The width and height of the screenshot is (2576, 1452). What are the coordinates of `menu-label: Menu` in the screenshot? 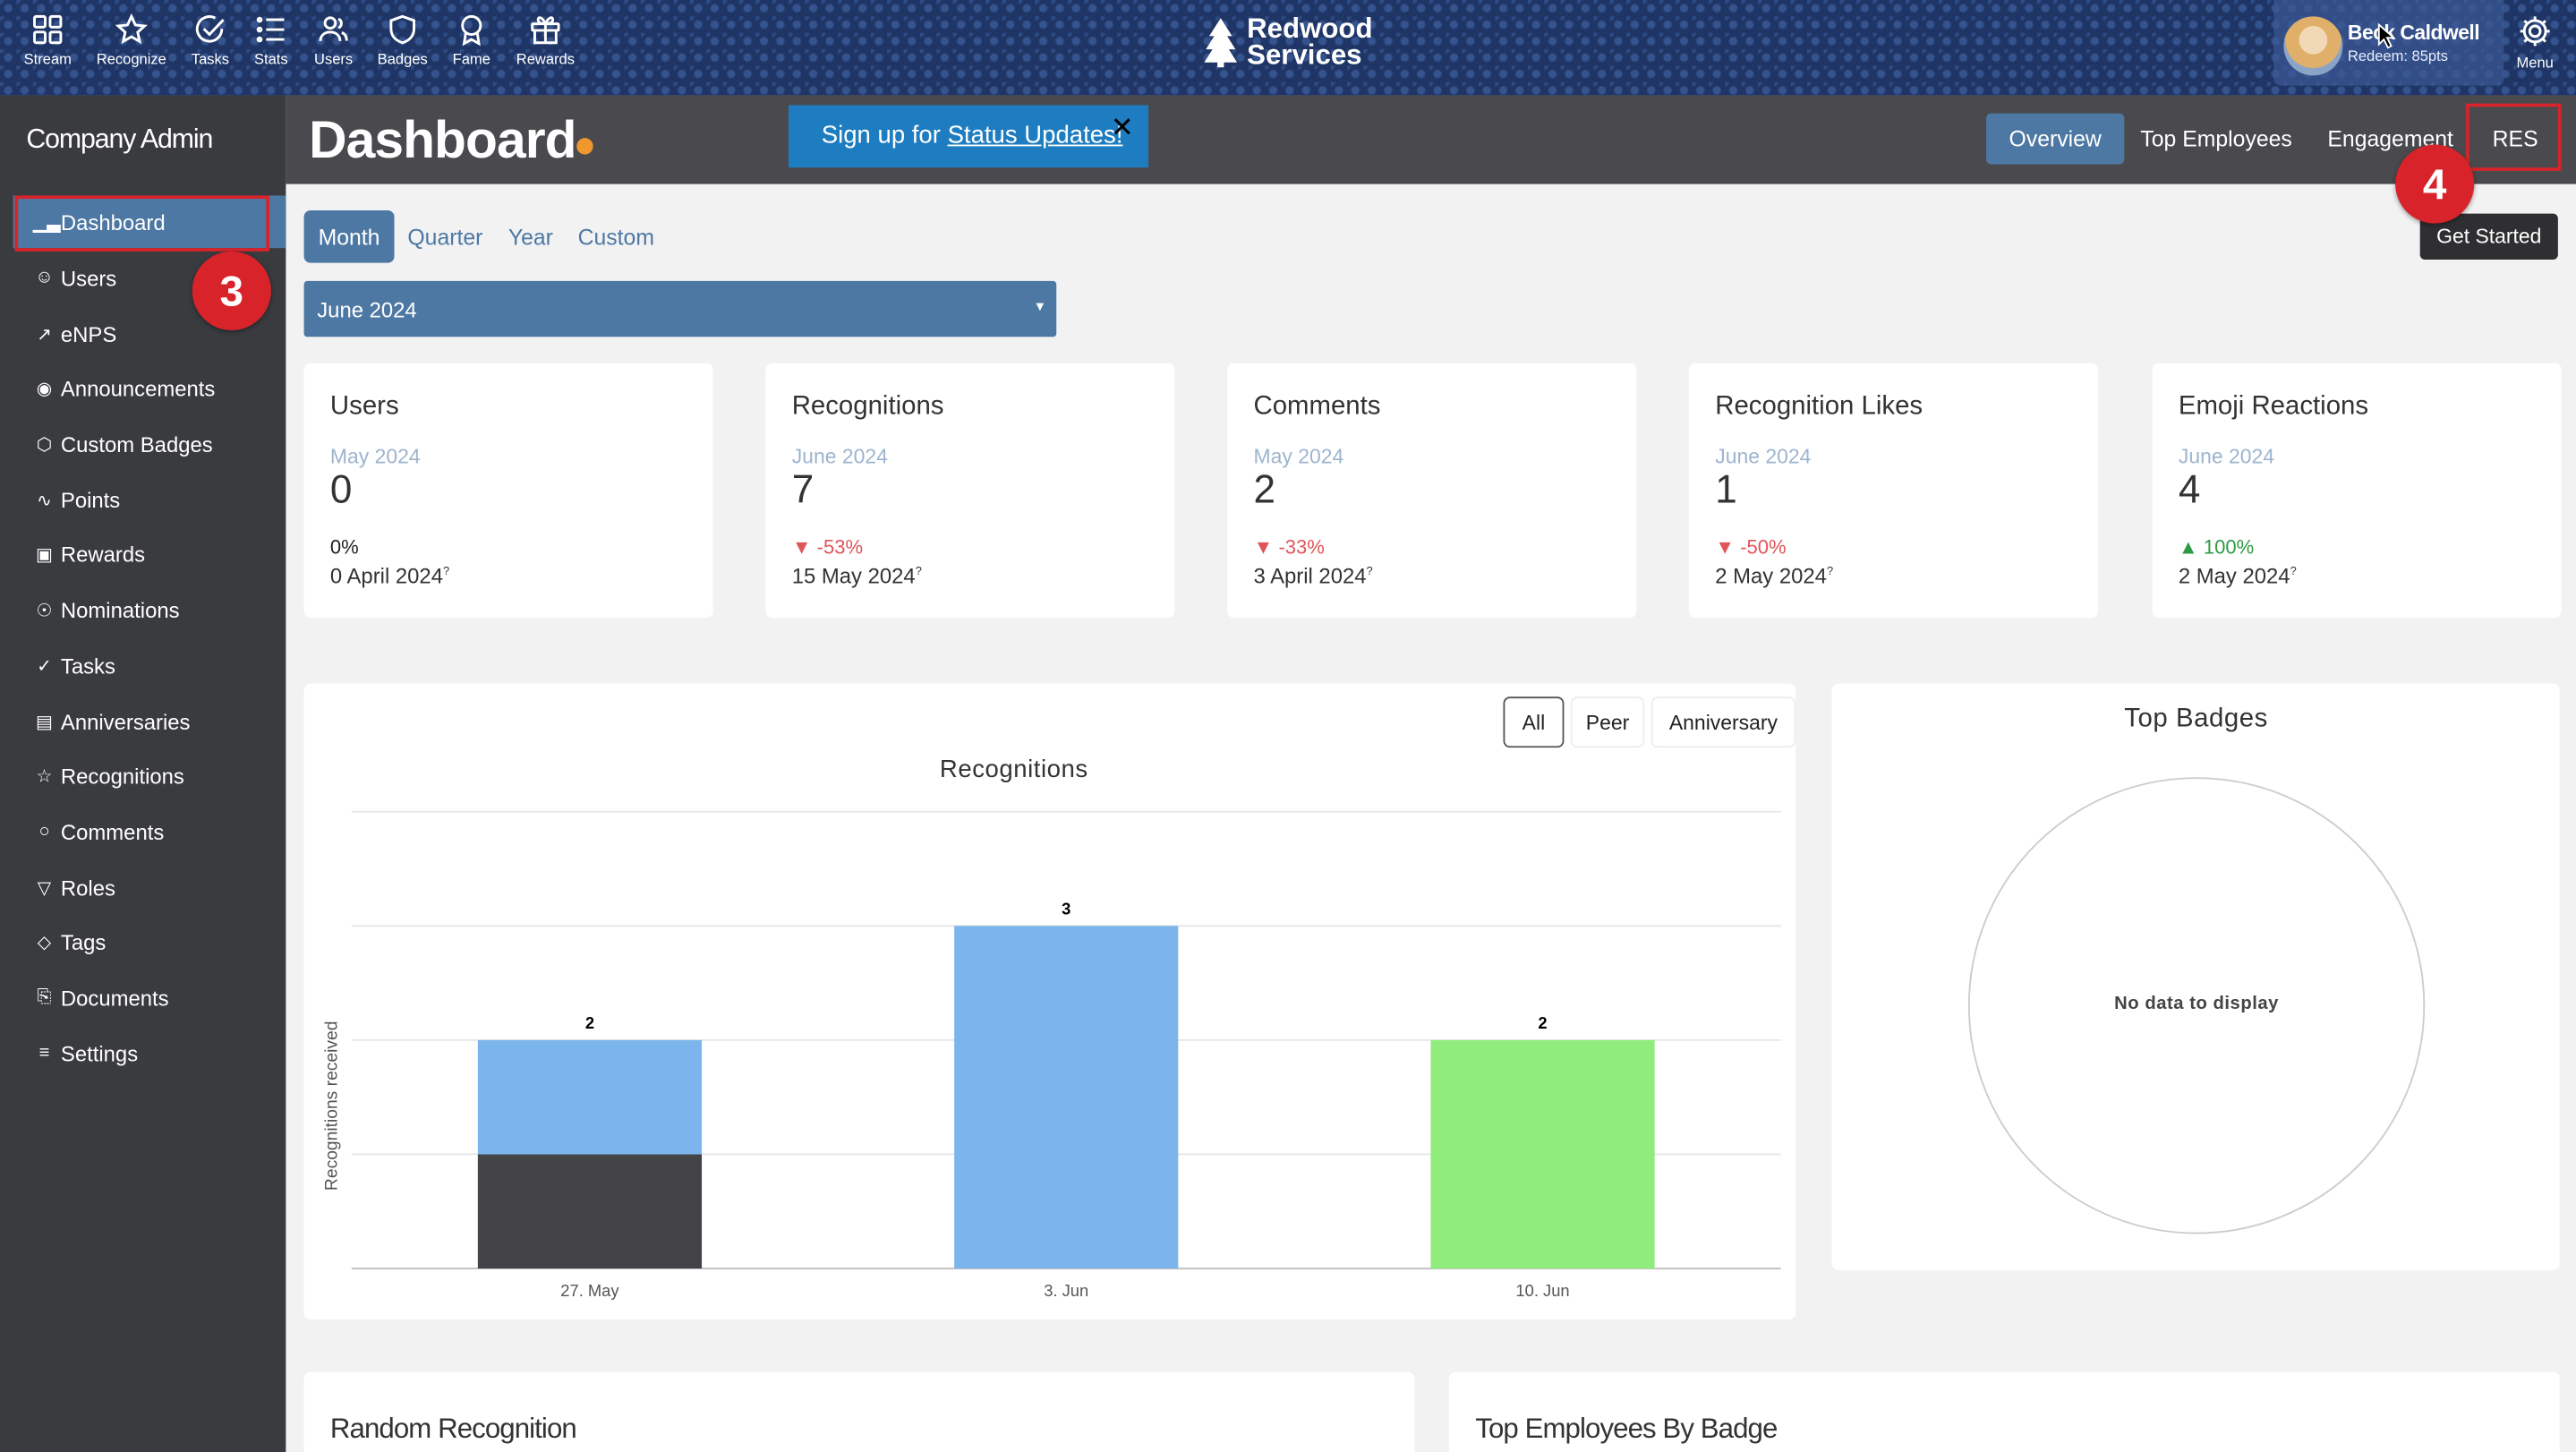 It's located at (2535, 62).